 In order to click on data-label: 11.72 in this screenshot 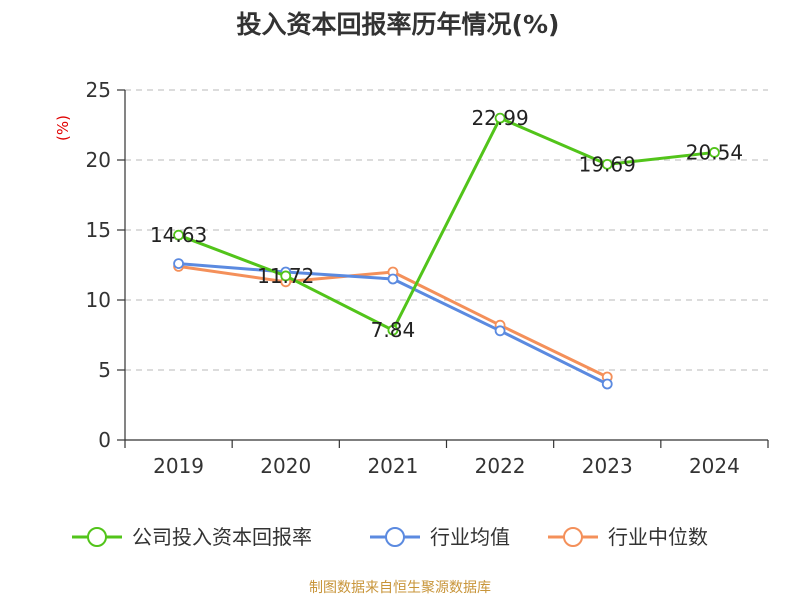, I will do `click(285, 276)`.